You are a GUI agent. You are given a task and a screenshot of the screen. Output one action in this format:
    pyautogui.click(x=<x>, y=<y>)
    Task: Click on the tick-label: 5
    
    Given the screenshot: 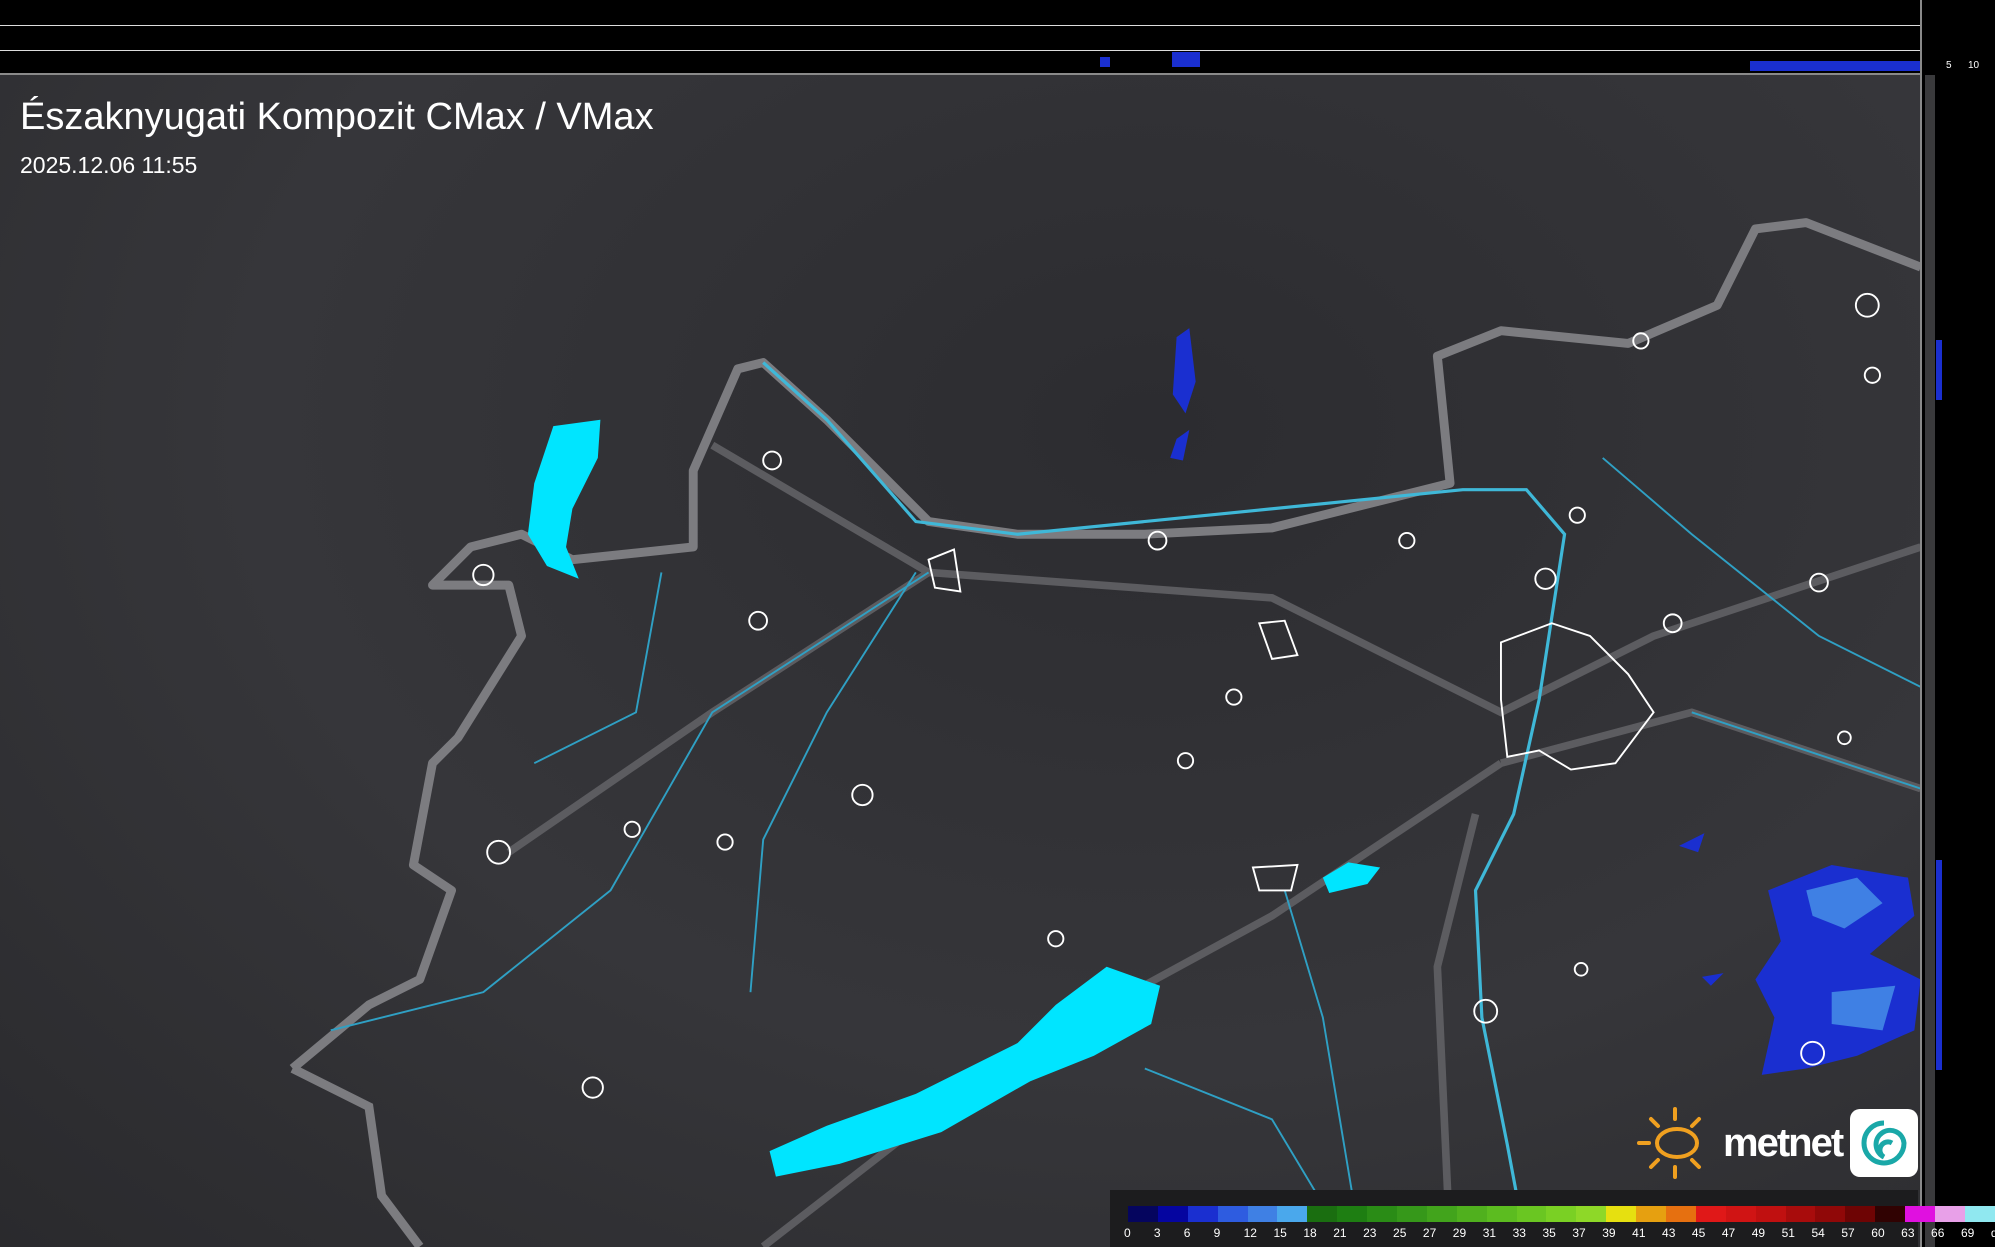 What is the action you would take?
    pyautogui.click(x=1949, y=65)
    